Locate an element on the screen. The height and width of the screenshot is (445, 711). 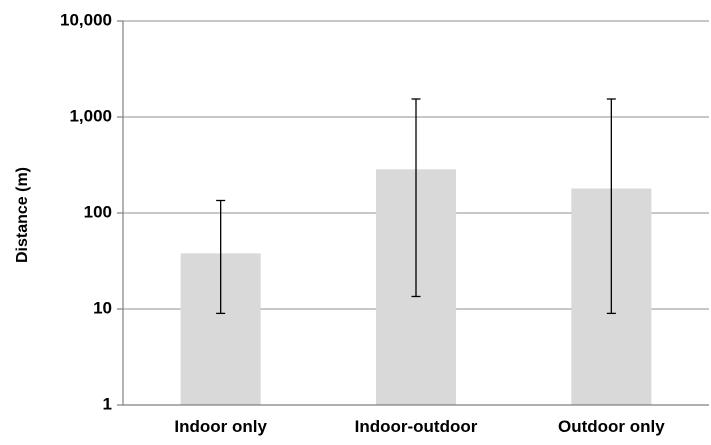
y-tick-label: 1,000 is located at coordinates (90, 115).